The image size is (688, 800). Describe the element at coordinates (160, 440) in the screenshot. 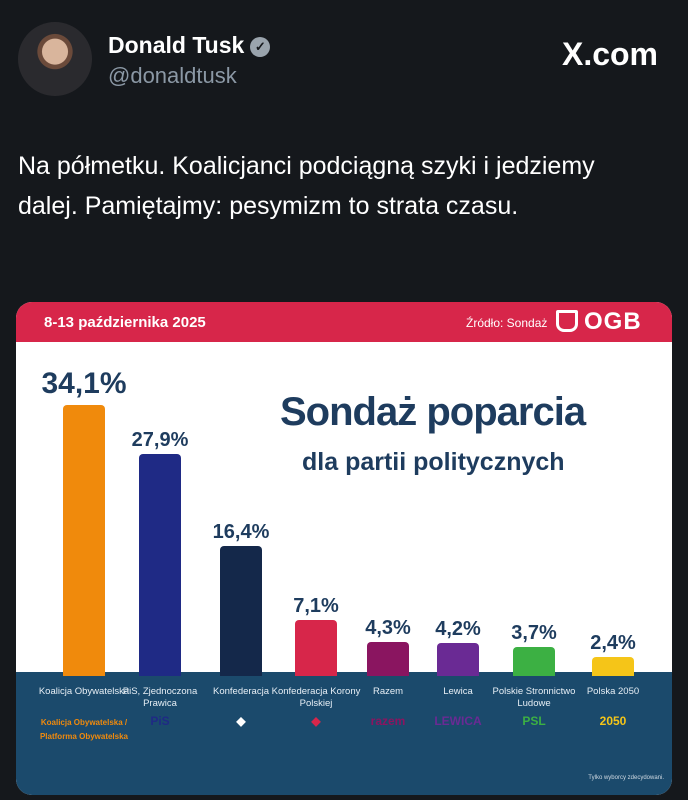

I see `value-label: 27,9%` at that location.